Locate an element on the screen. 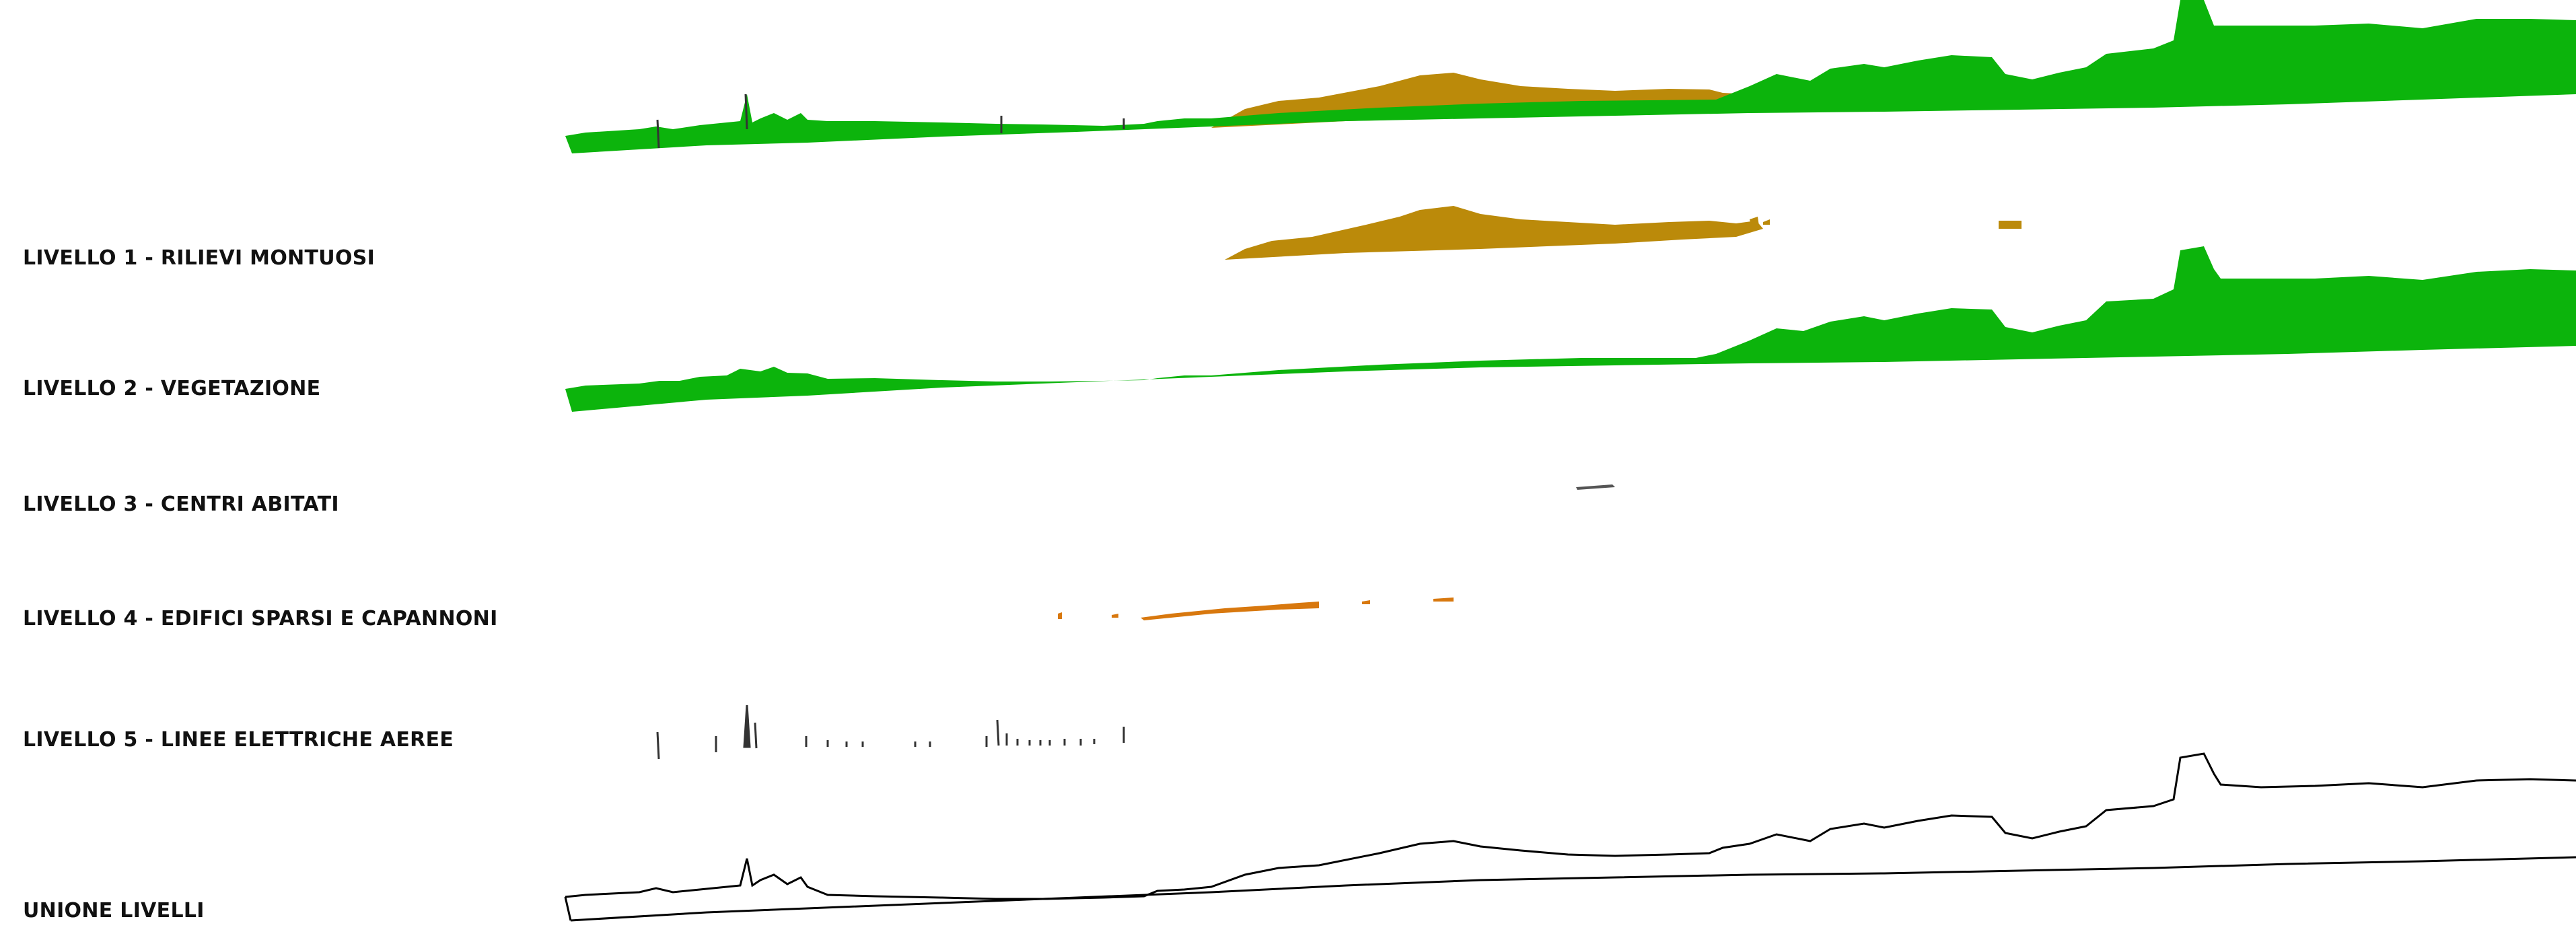 Image resolution: width=2576 pixels, height=942 pixels. layer-2-vegetation is located at coordinates (1570, 329).